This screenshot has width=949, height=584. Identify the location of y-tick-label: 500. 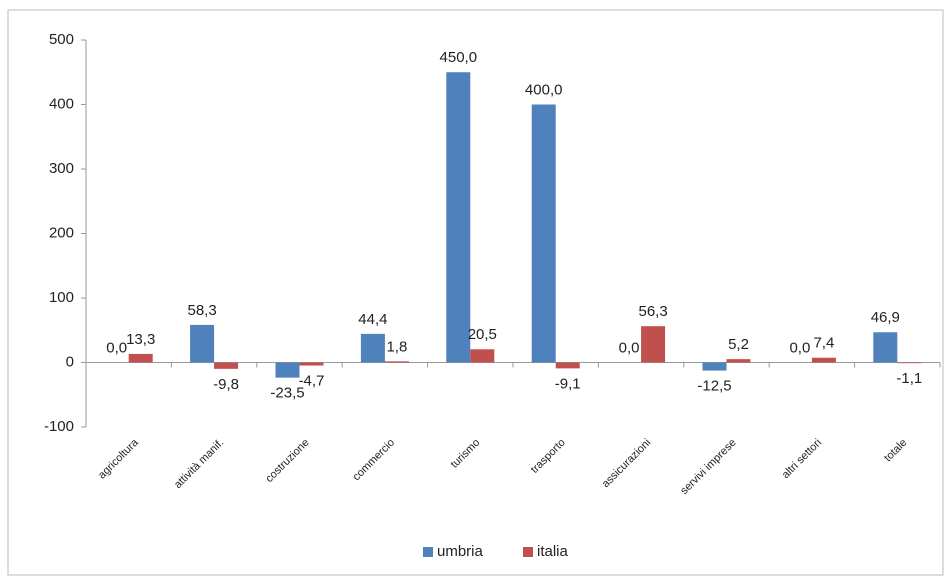
(61, 39).